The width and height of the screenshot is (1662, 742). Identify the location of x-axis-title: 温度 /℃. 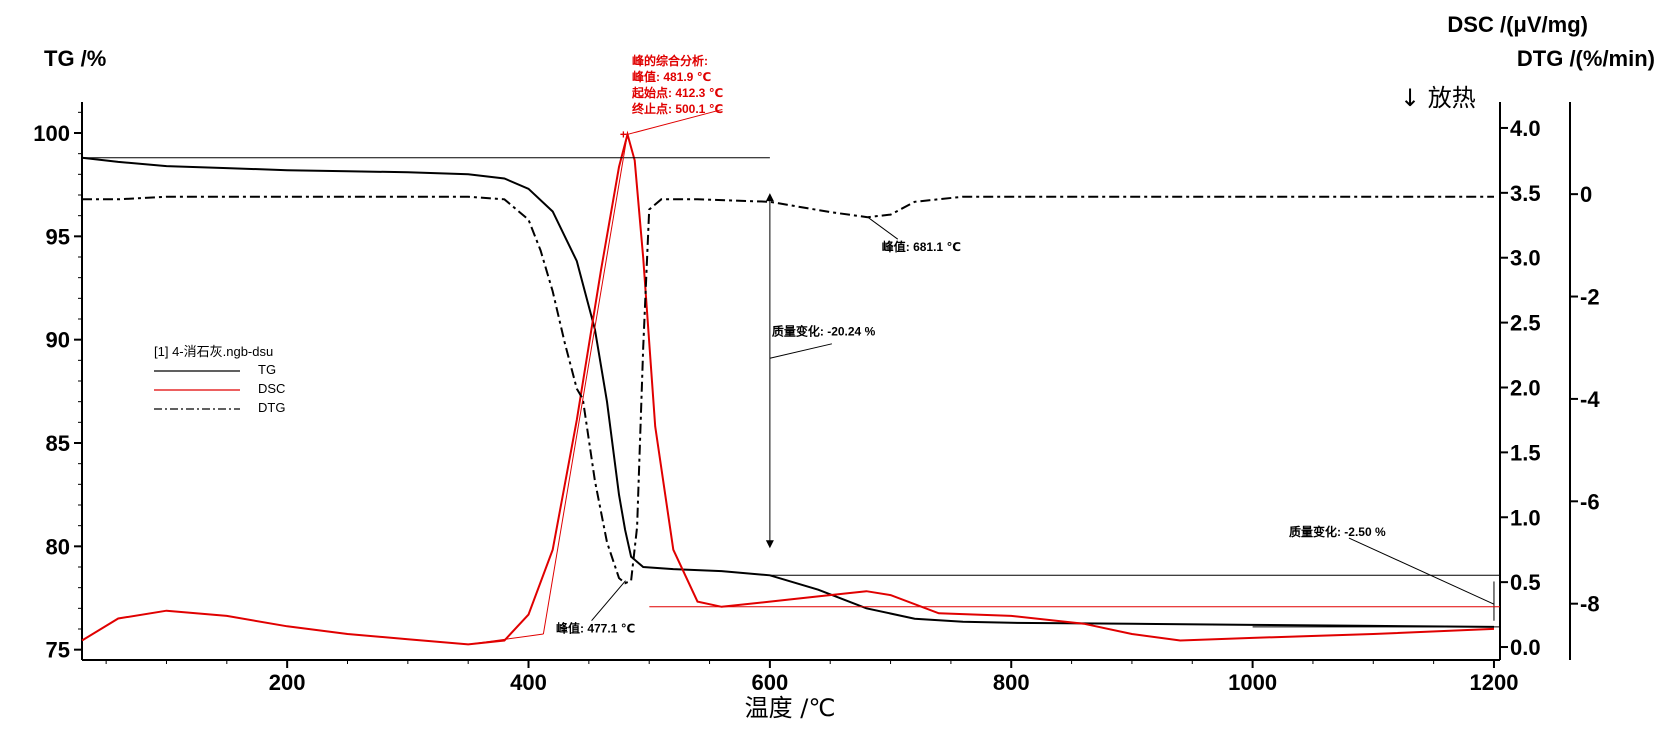
(790, 708).